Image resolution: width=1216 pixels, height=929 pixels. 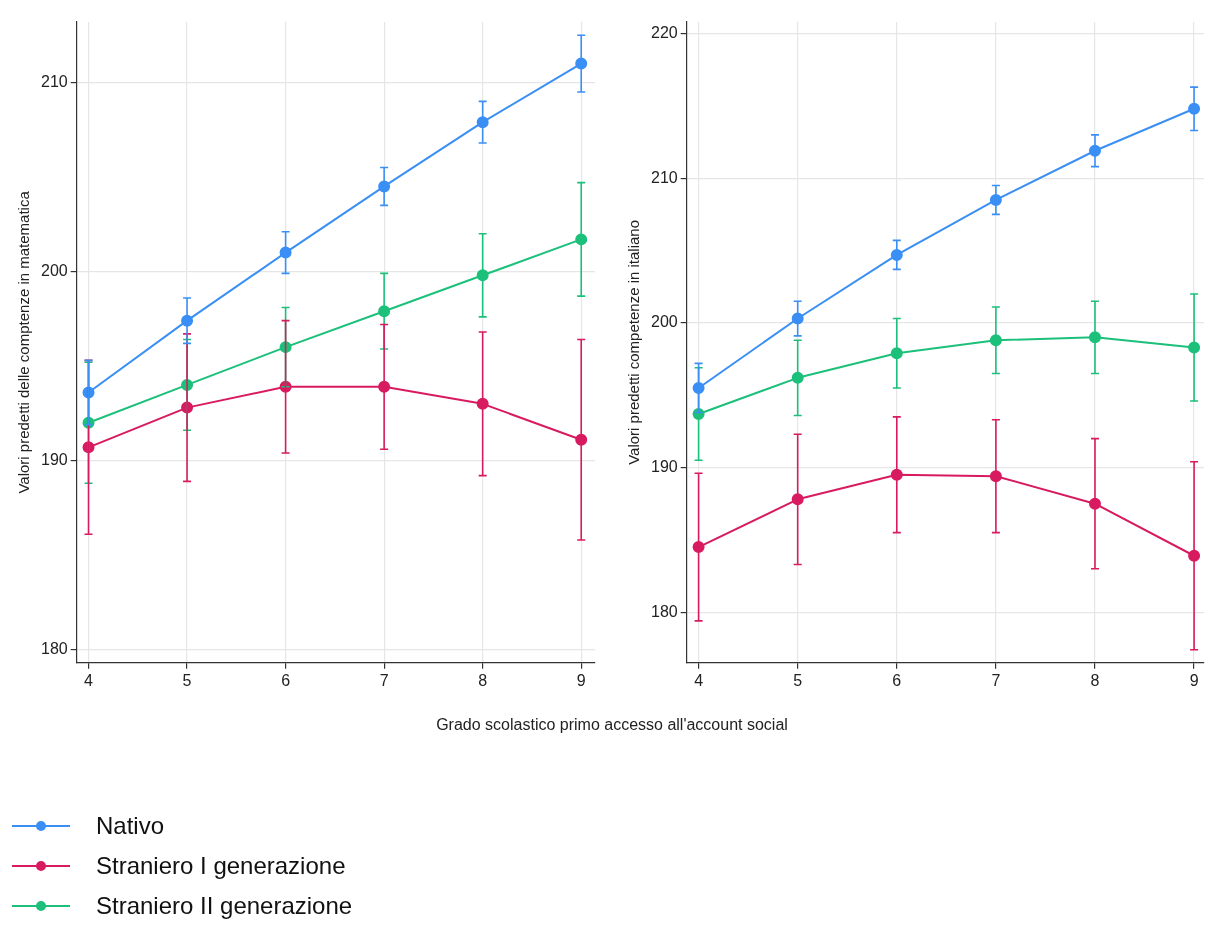 What do you see at coordinates (634, 342) in the screenshot?
I see `y-axis-title: Valori predetti competenze in italiano` at bounding box center [634, 342].